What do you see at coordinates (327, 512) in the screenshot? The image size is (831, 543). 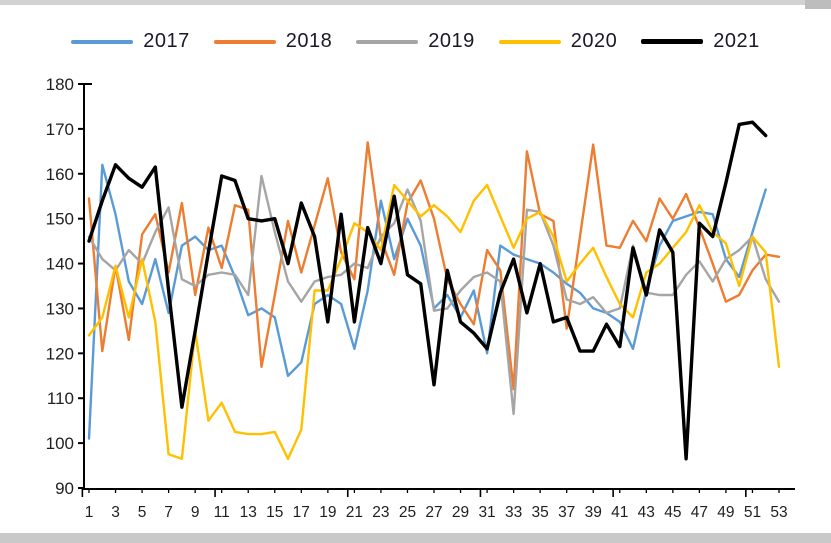 I see `x-axis-tick-label: 19` at bounding box center [327, 512].